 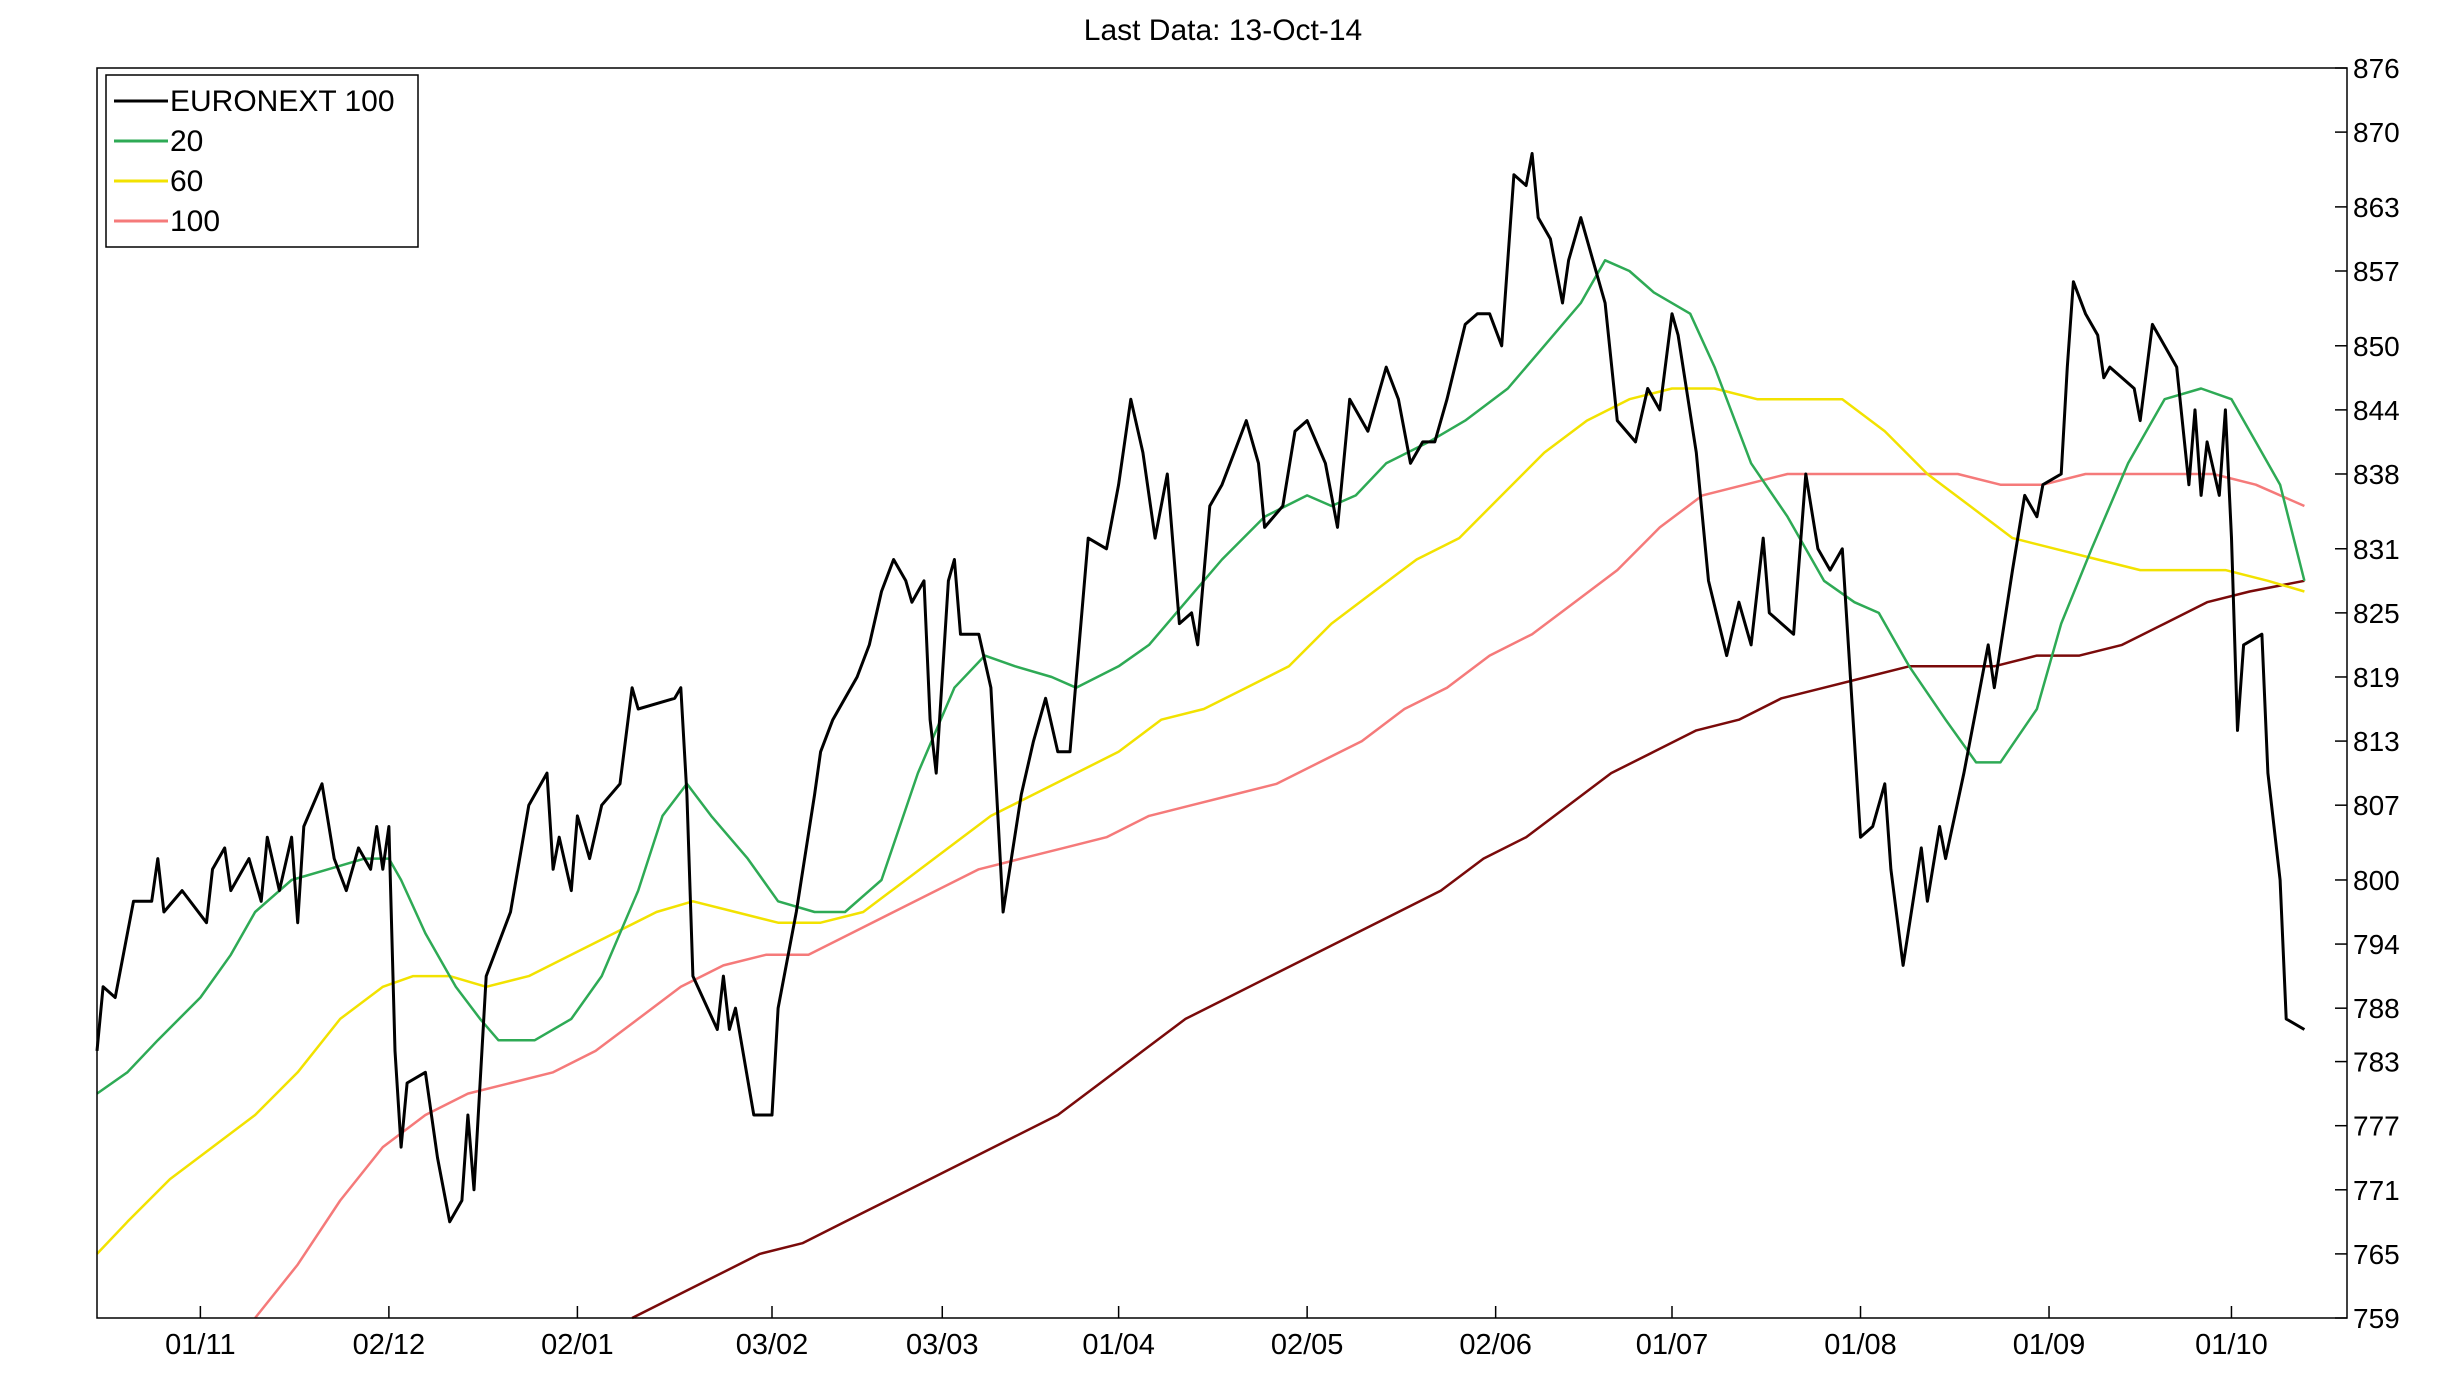 What do you see at coordinates (2376, 1190) in the screenshot?
I see `y-tick-label: 771` at bounding box center [2376, 1190].